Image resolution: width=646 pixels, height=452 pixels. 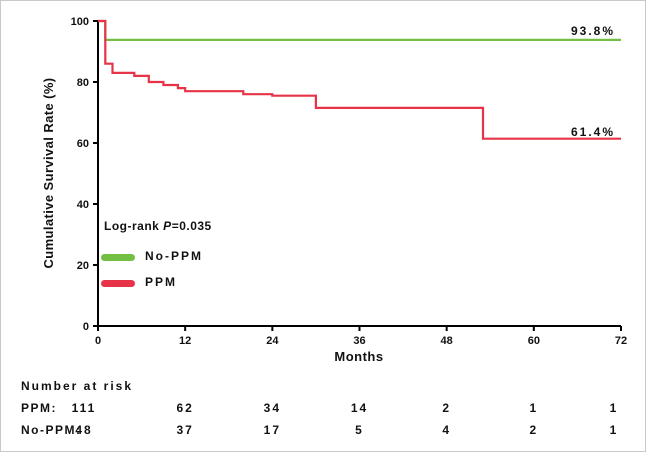 What do you see at coordinates (621, 341) in the screenshot?
I see `x-tick-label: 72` at bounding box center [621, 341].